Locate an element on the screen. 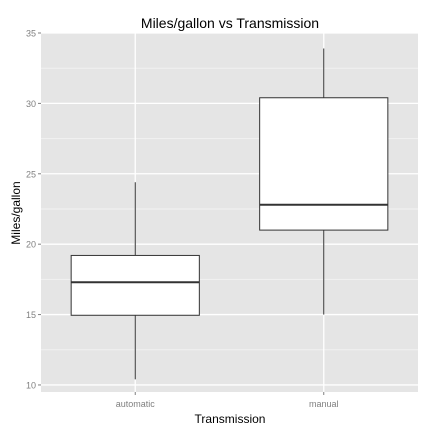 This screenshot has width=432, height=437. x-axis-ticks: automatic manual is located at coordinates (227, 400).